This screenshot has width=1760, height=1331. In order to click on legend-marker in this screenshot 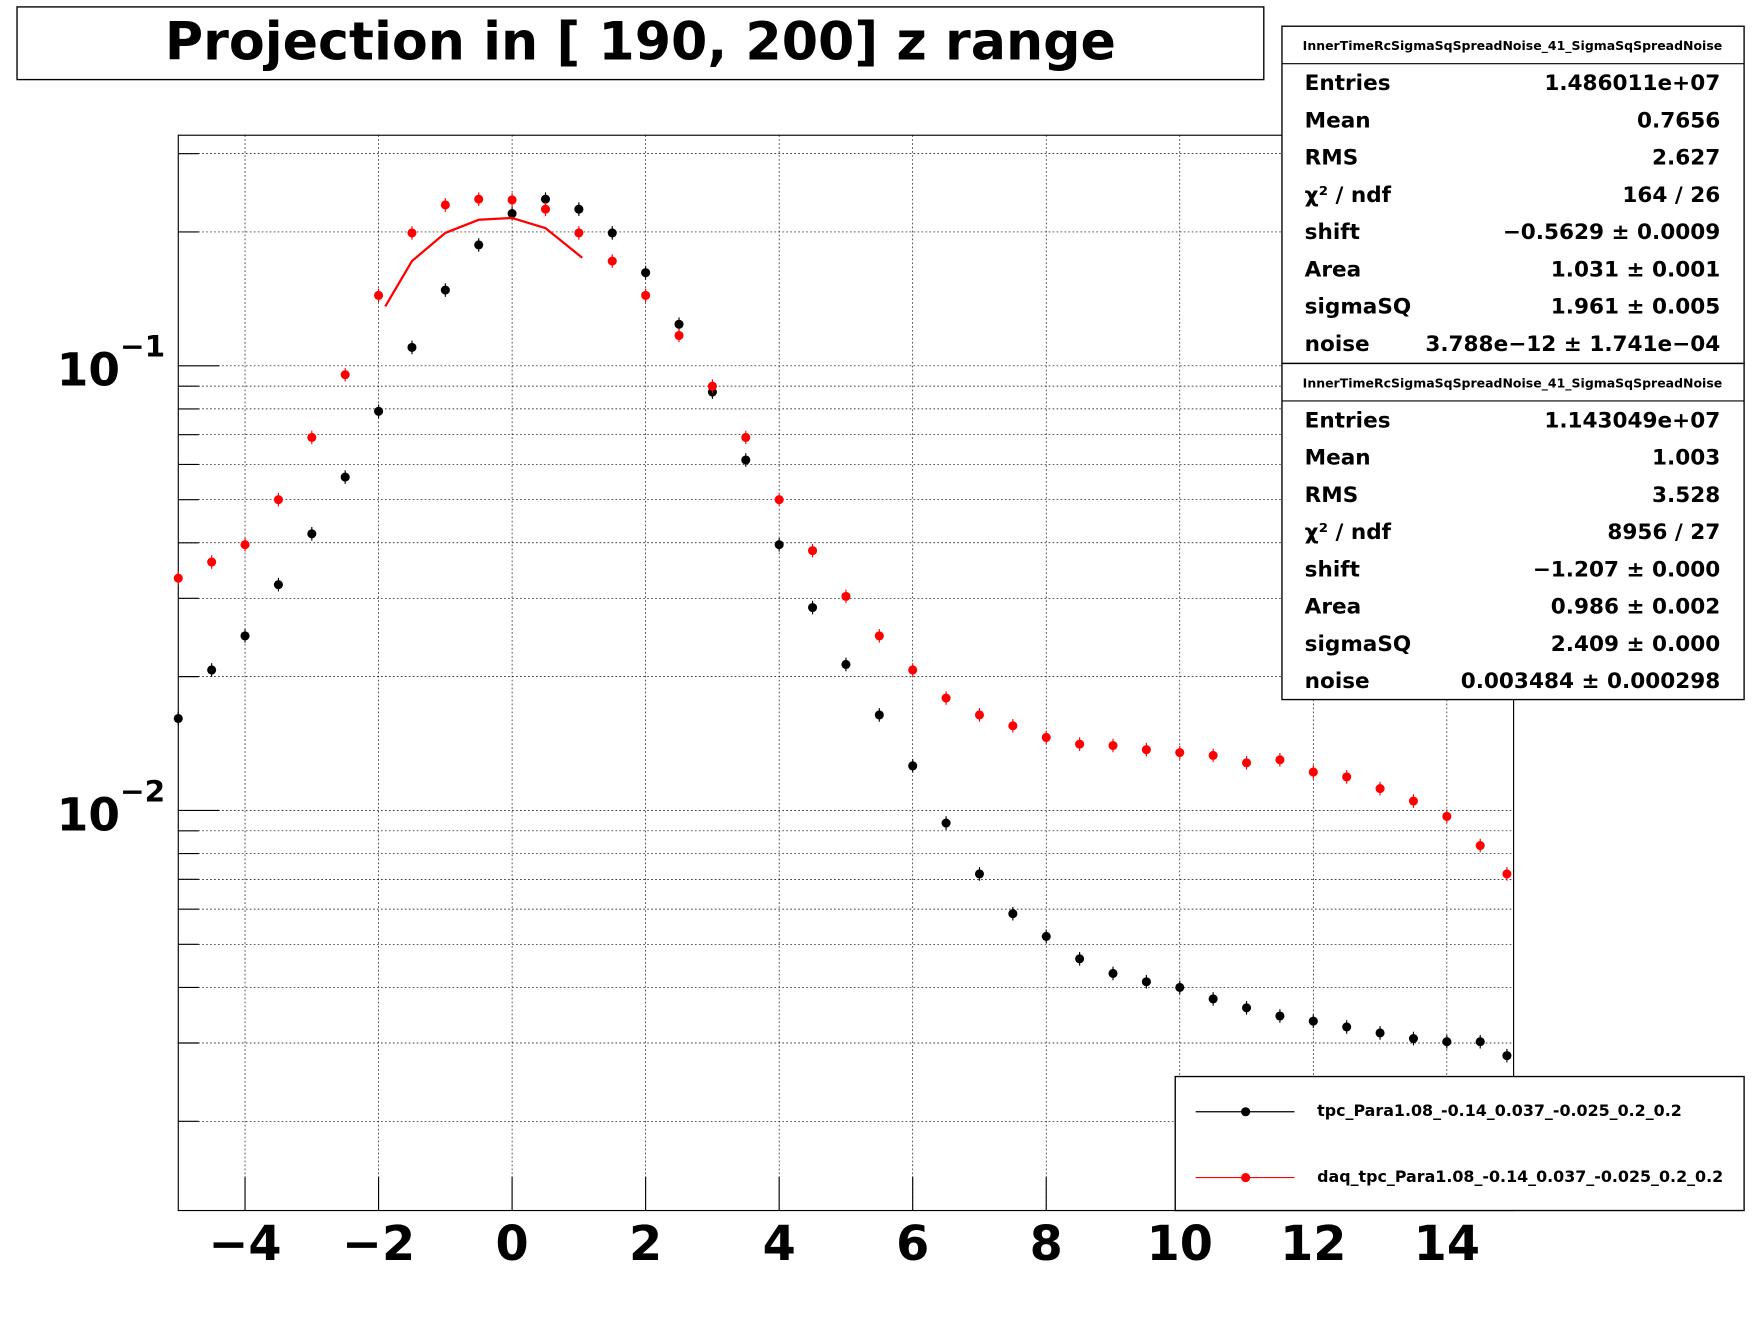, I will do `click(1246, 1112)`.